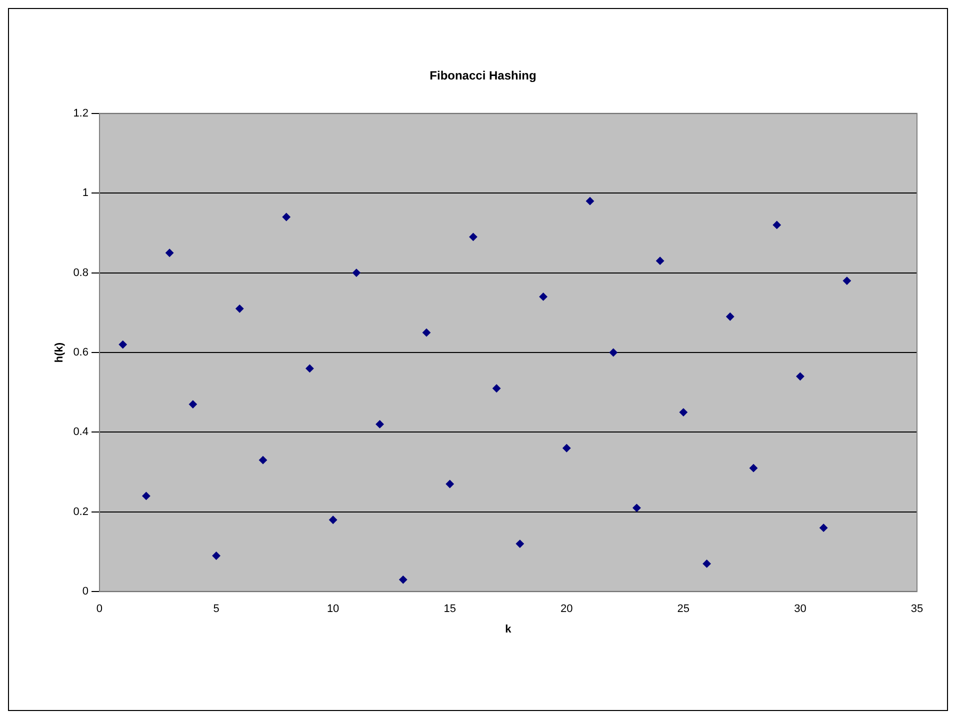 The width and height of the screenshot is (956, 719). Describe the element at coordinates (60, 352) in the screenshot. I see `y-axis-title: h(k)` at that location.